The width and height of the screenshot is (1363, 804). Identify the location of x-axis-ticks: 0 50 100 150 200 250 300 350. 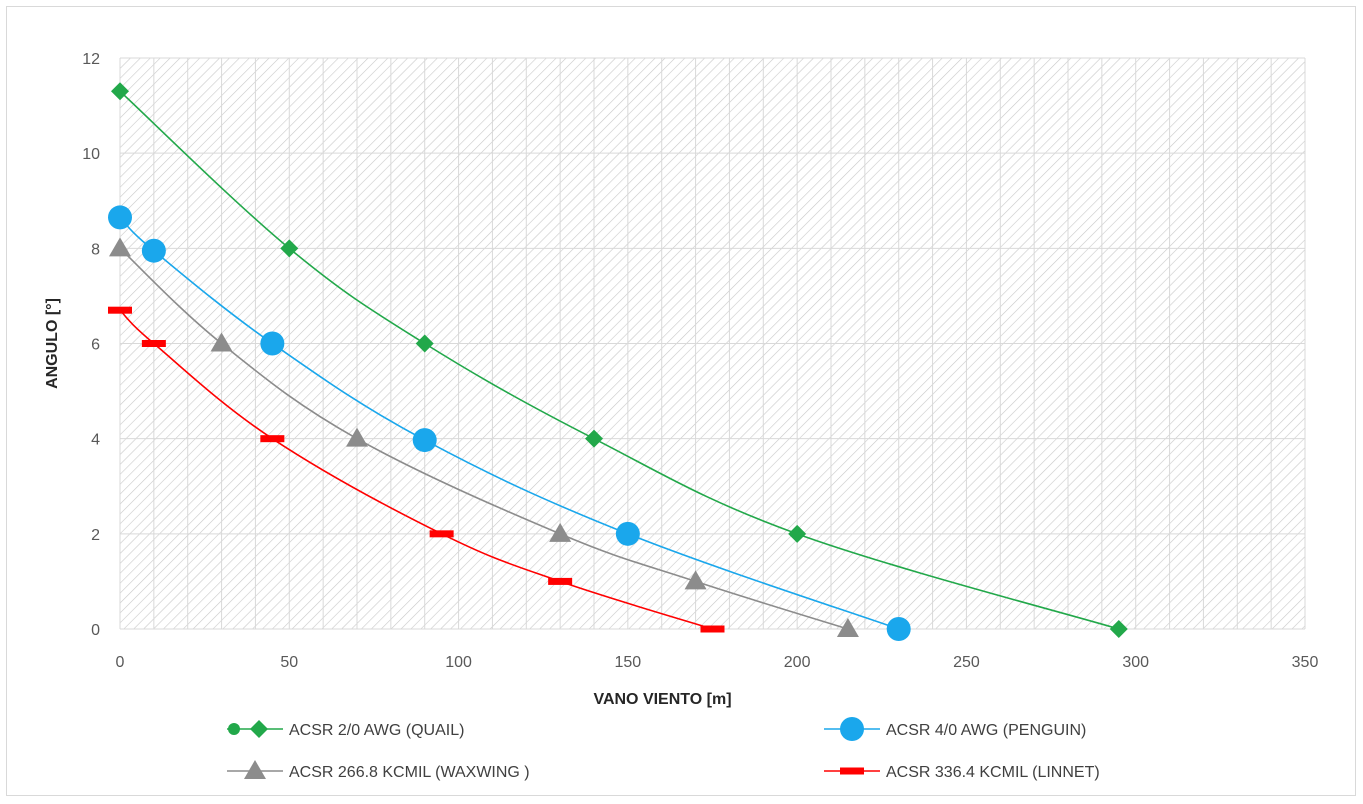
(717, 662).